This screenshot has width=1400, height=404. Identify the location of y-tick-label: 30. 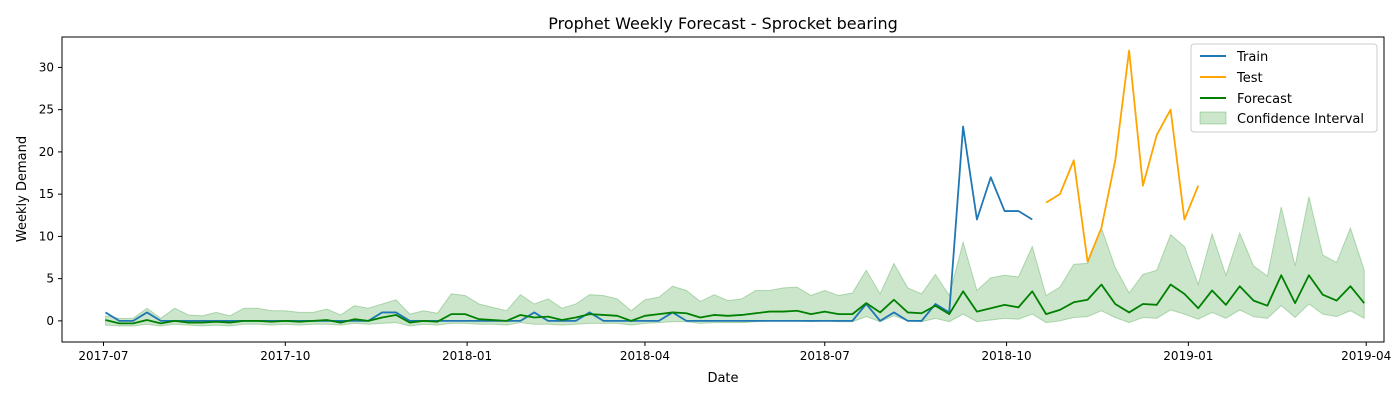
(46, 67).